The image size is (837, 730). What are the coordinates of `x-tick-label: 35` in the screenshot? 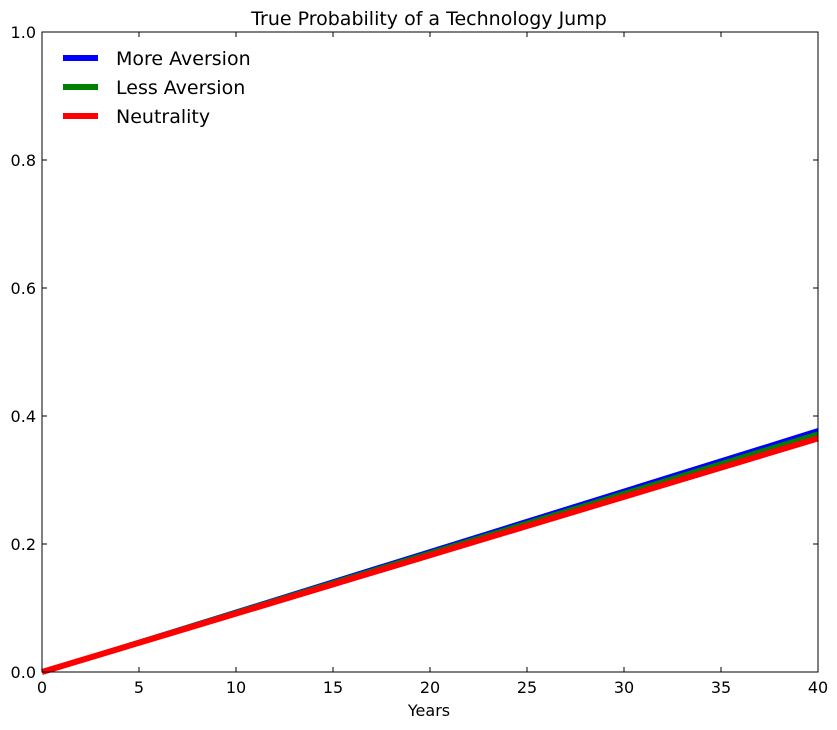 It's located at (721, 687).